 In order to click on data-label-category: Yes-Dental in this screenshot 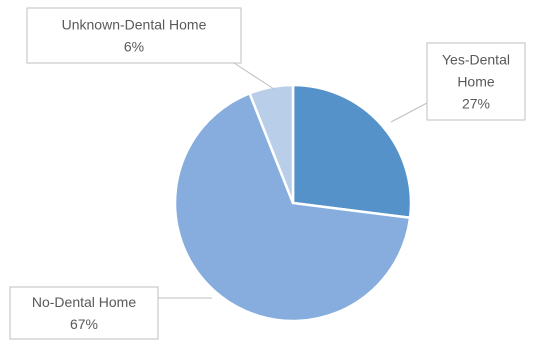, I will do `click(476, 59)`.